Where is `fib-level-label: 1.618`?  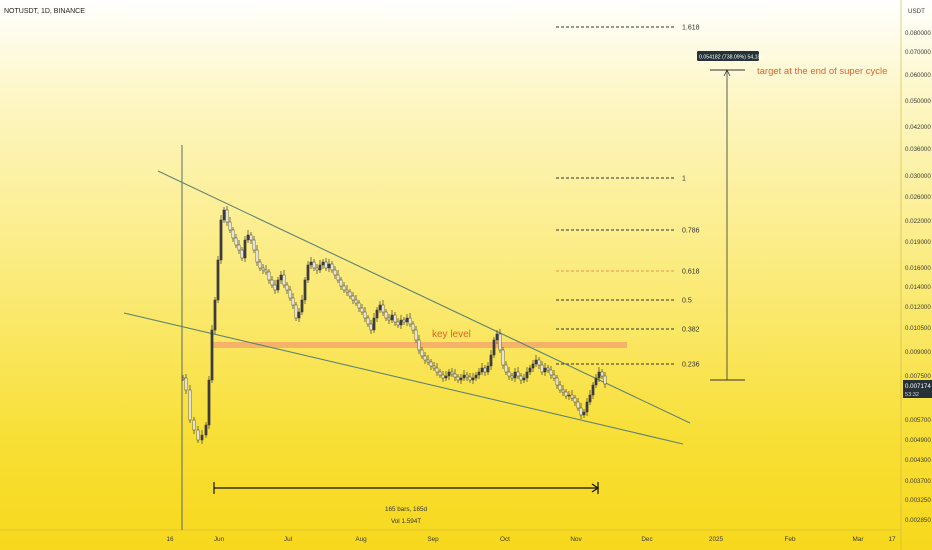 fib-level-label: 1.618 is located at coordinates (691, 28).